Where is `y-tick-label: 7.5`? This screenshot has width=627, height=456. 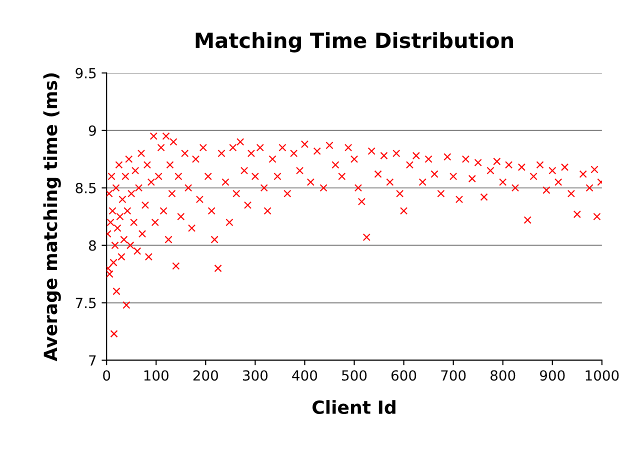 y-tick-label: 7.5 is located at coordinates (86, 303).